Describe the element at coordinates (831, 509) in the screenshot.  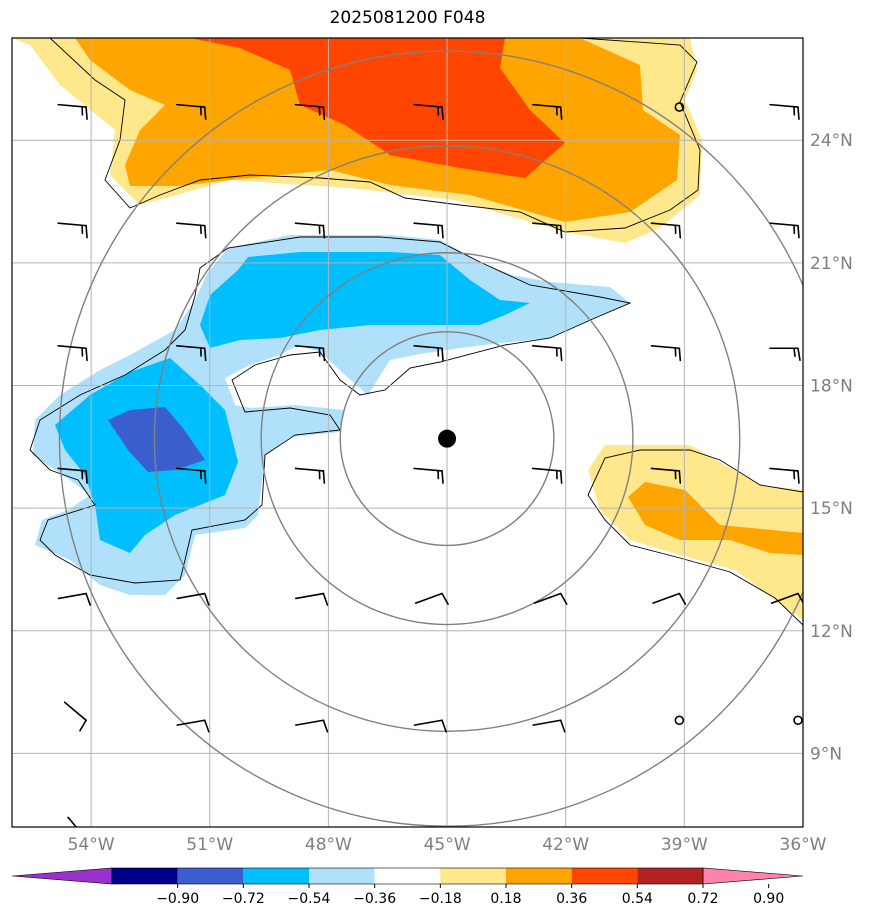
I see `lat-tick-label: 15°N` at that location.